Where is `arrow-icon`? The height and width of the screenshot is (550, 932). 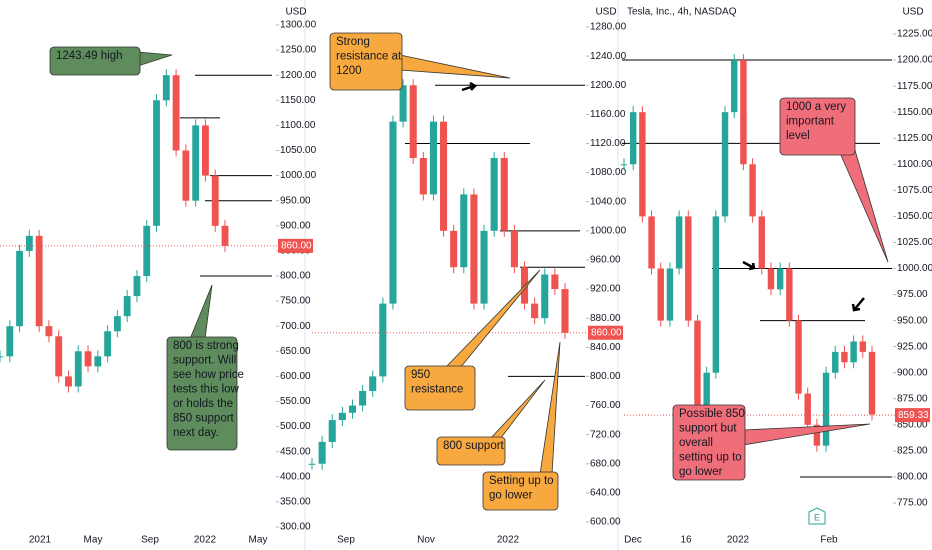
arrow-icon is located at coordinates (469, 86).